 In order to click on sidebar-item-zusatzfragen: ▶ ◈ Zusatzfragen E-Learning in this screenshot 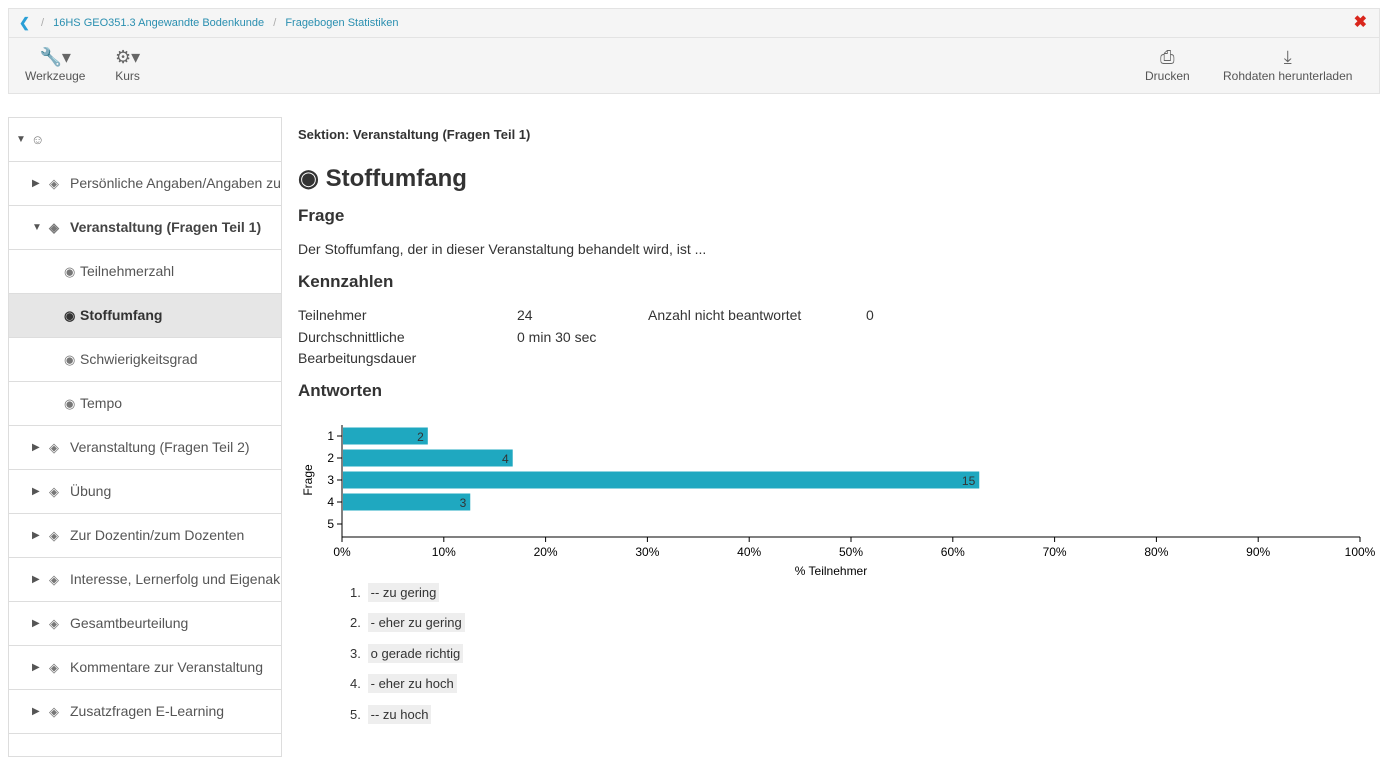, I will do `click(145, 712)`.